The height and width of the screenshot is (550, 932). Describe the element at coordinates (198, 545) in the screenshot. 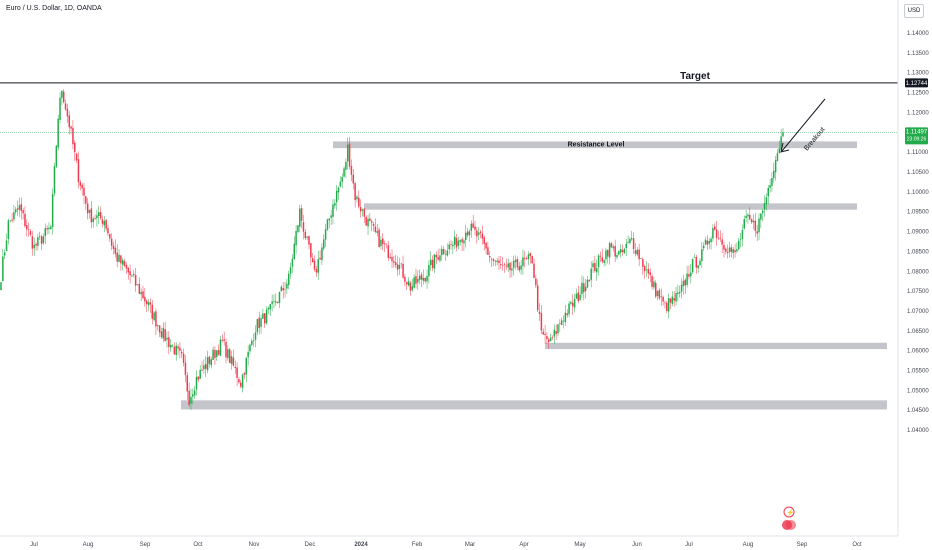

I see `time-tick-label: Oct` at that location.